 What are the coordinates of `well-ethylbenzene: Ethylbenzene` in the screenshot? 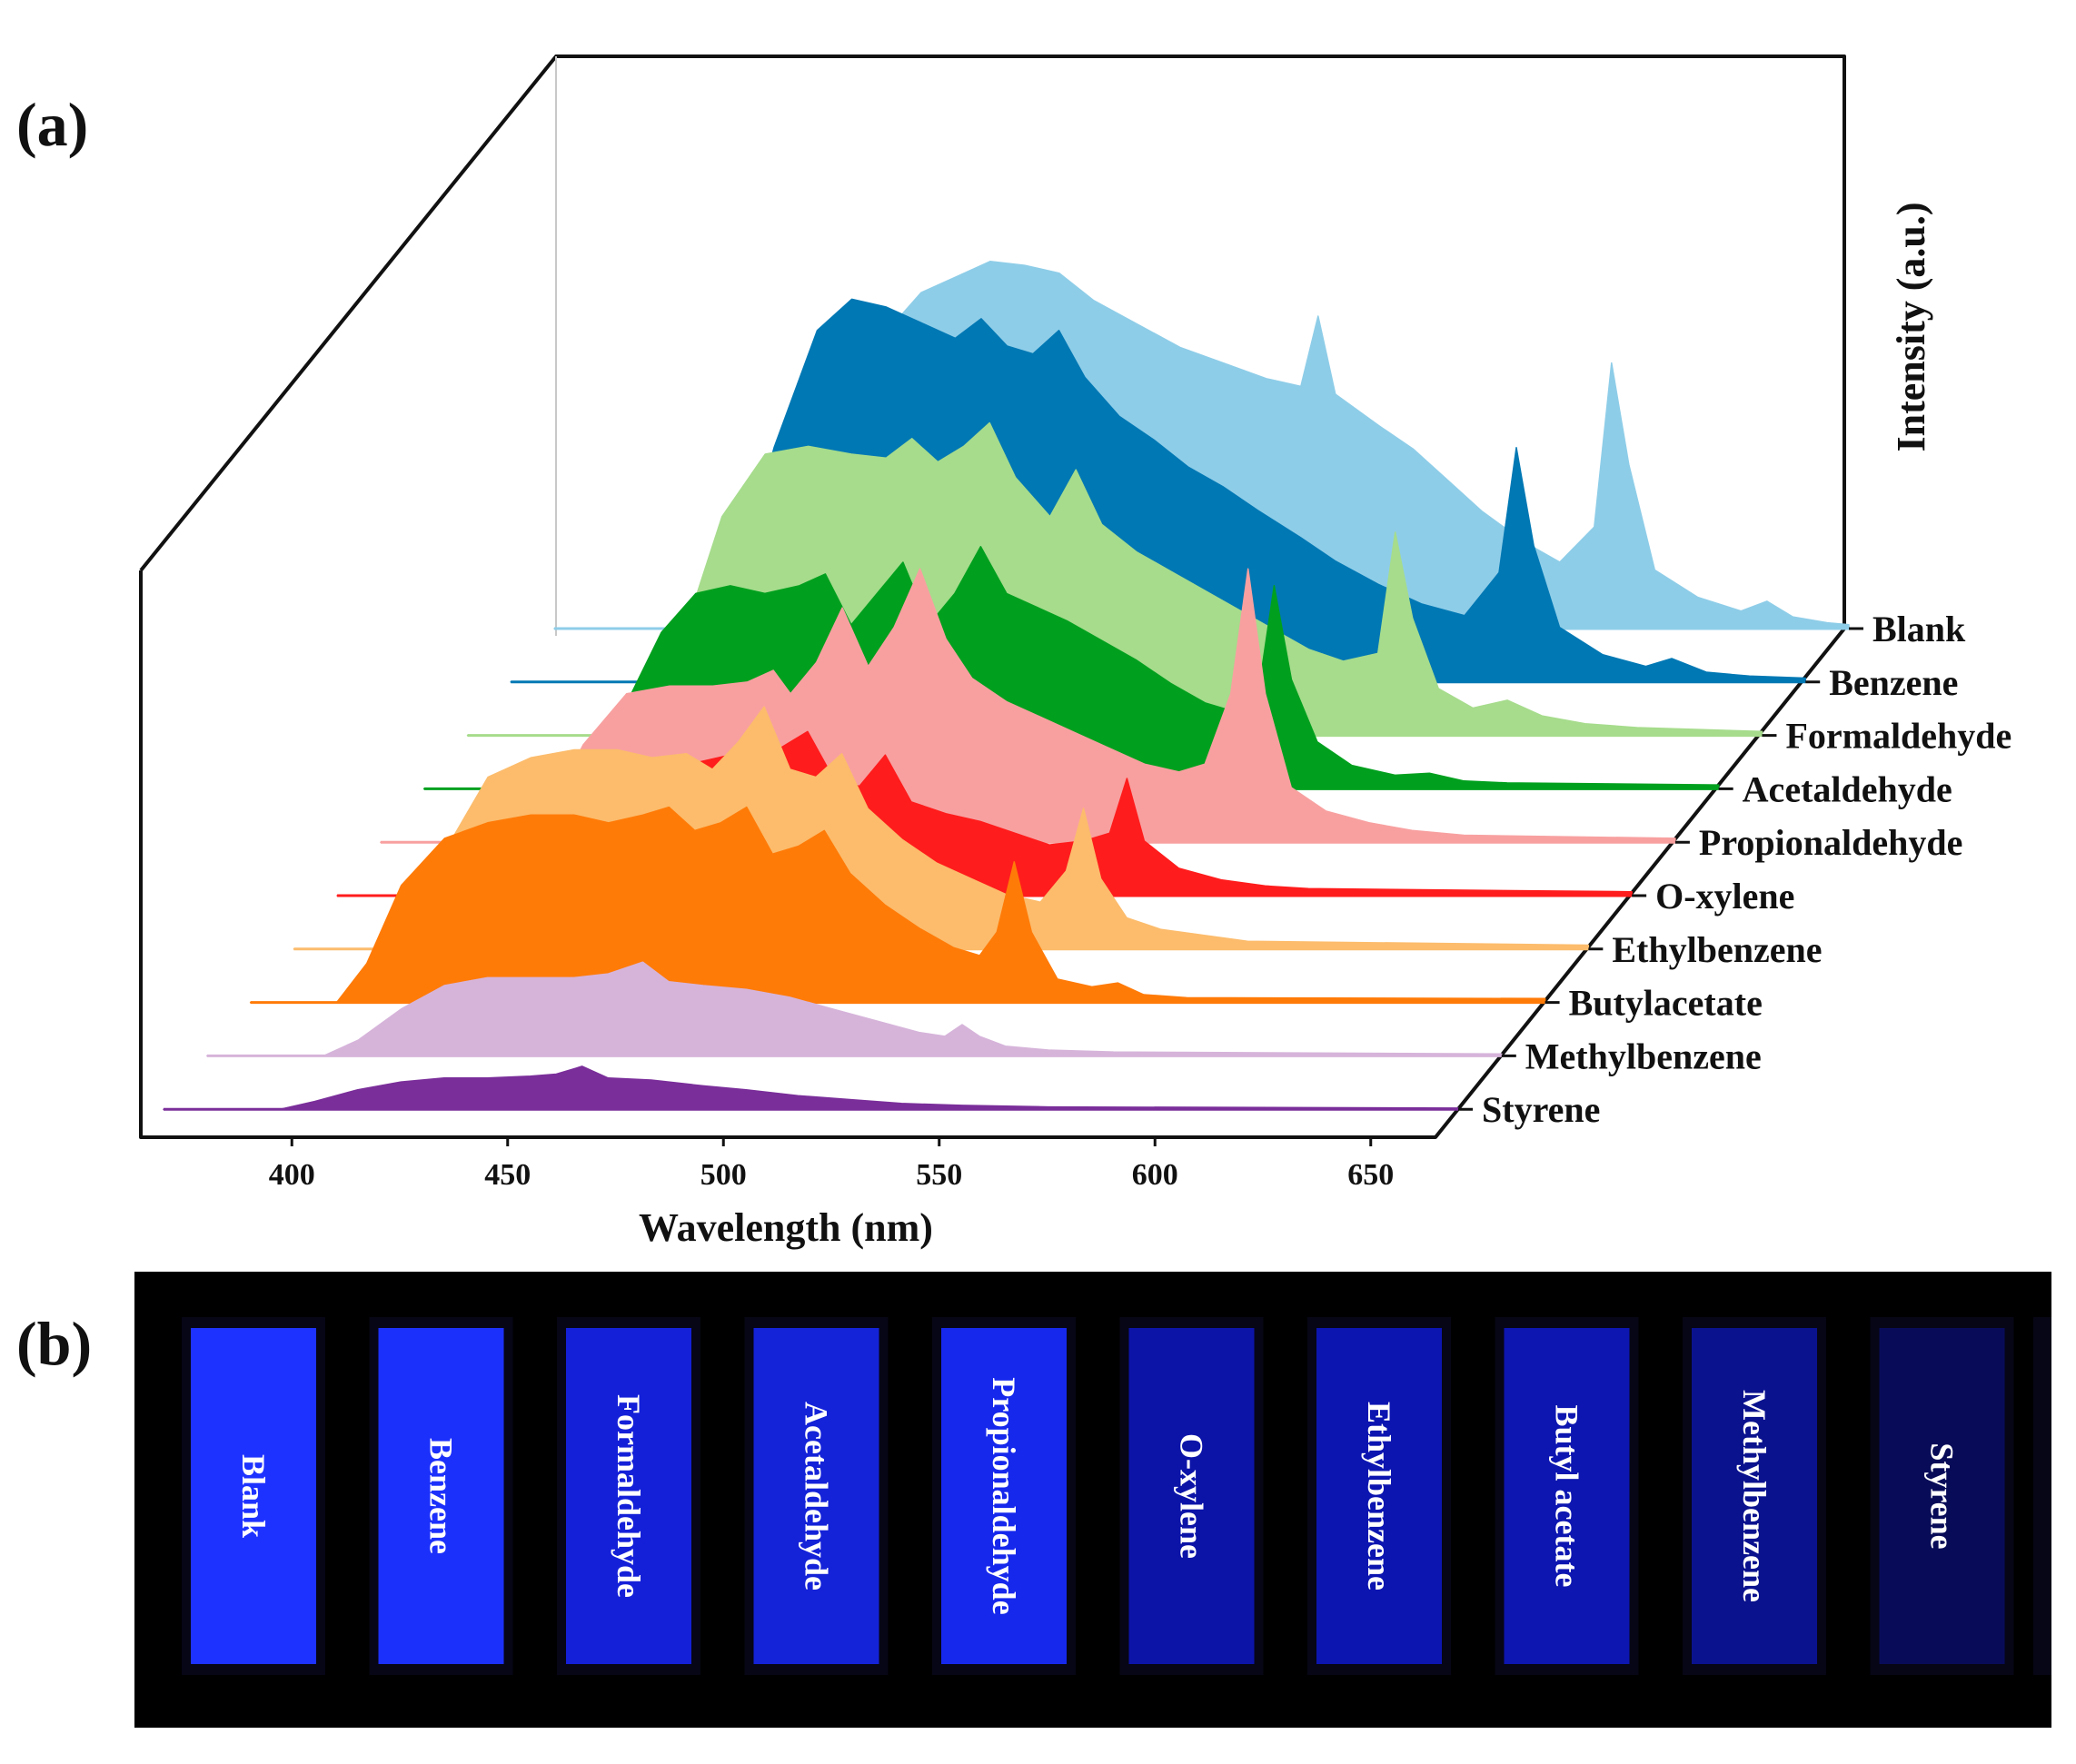 It's located at (1379, 1496).